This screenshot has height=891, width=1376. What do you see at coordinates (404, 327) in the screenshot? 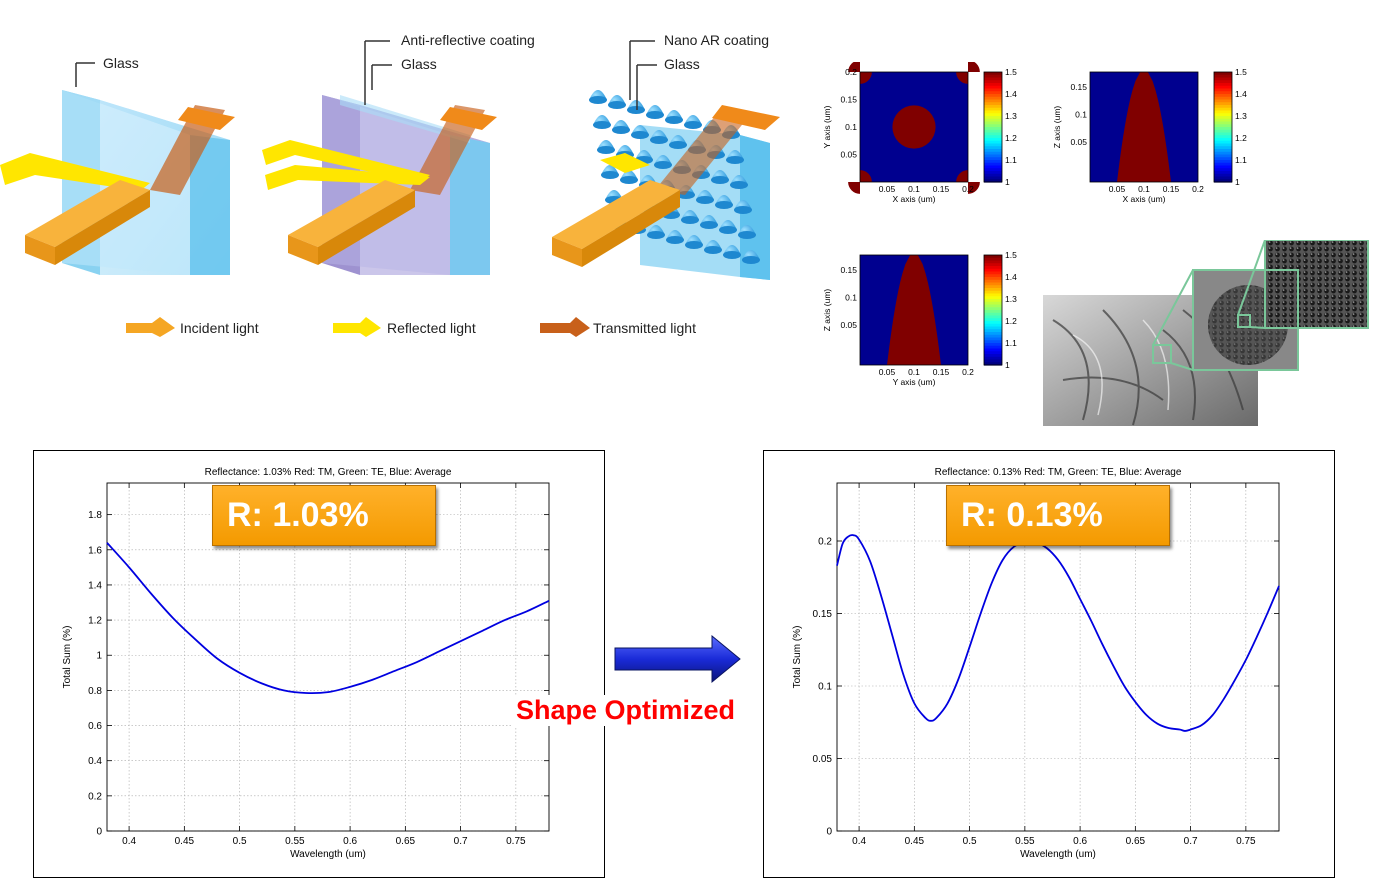
I see `legend-reflected: Reflected light` at bounding box center [404, 327].